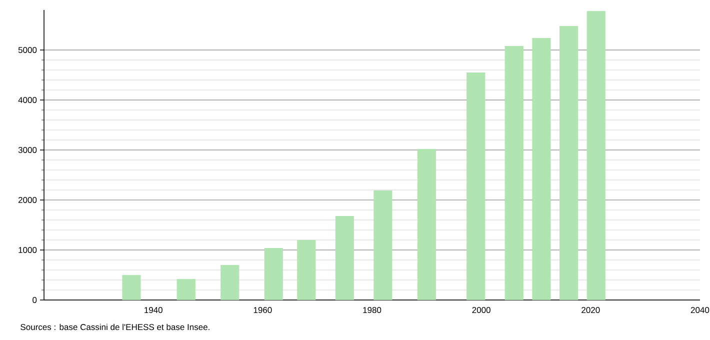  I want to click on x-tick-label: 2020, so click(591, 310).